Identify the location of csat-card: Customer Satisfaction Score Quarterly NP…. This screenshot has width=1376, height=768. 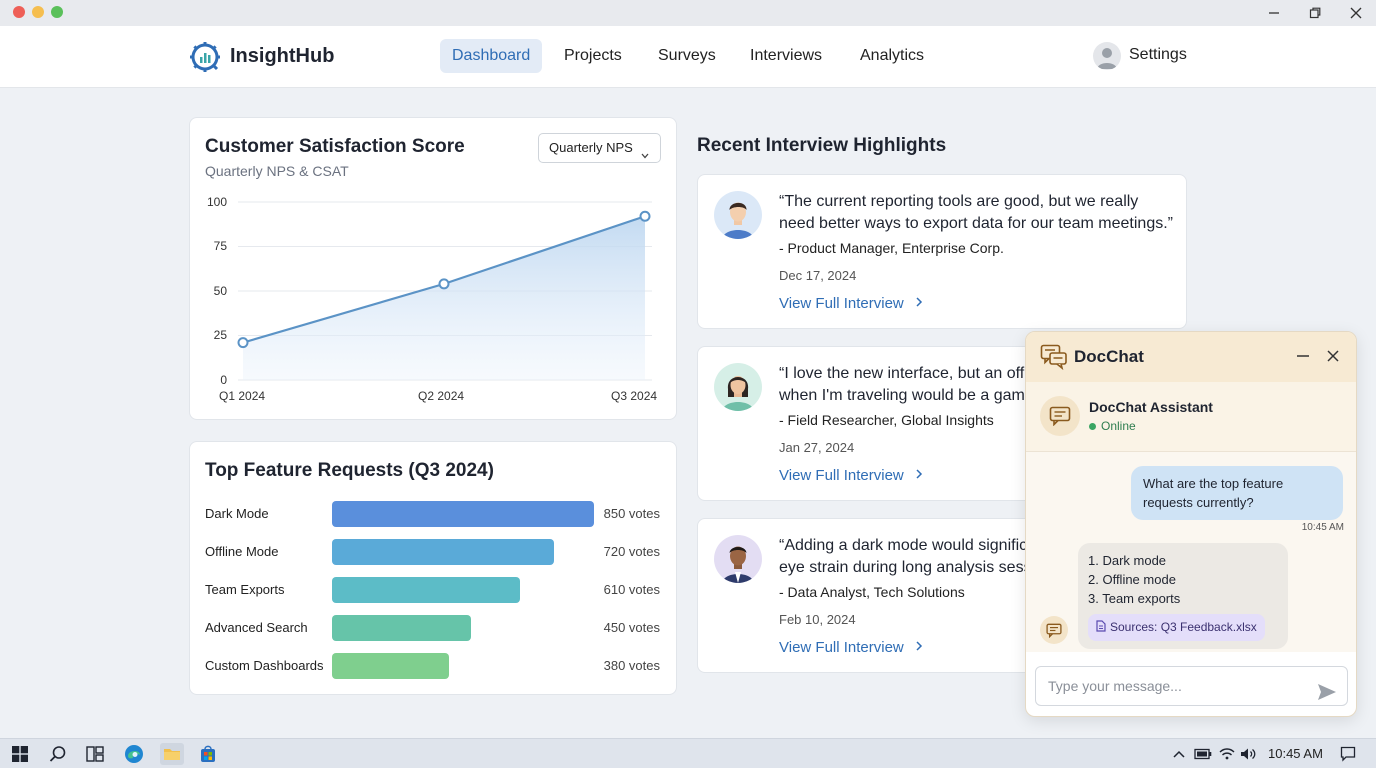
(433, 268).